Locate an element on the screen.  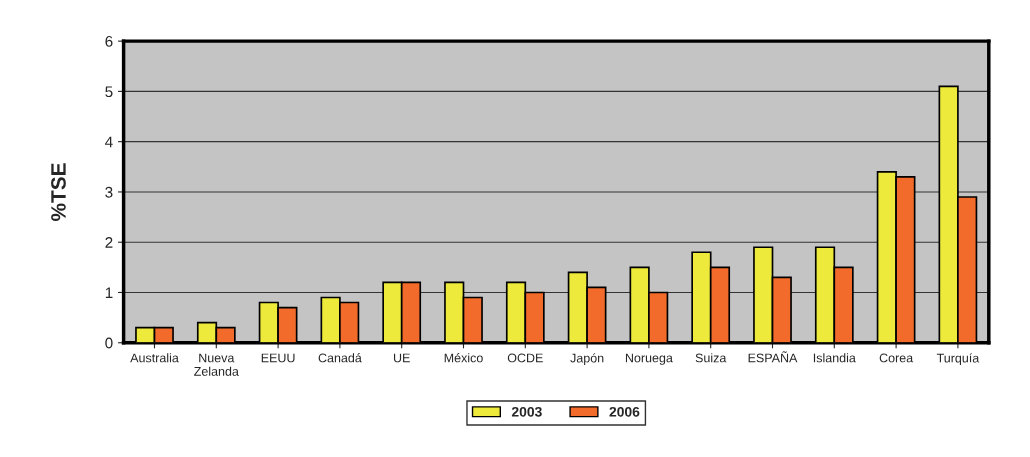
x-tick-label: Australia is located at coordinates (154, 358).